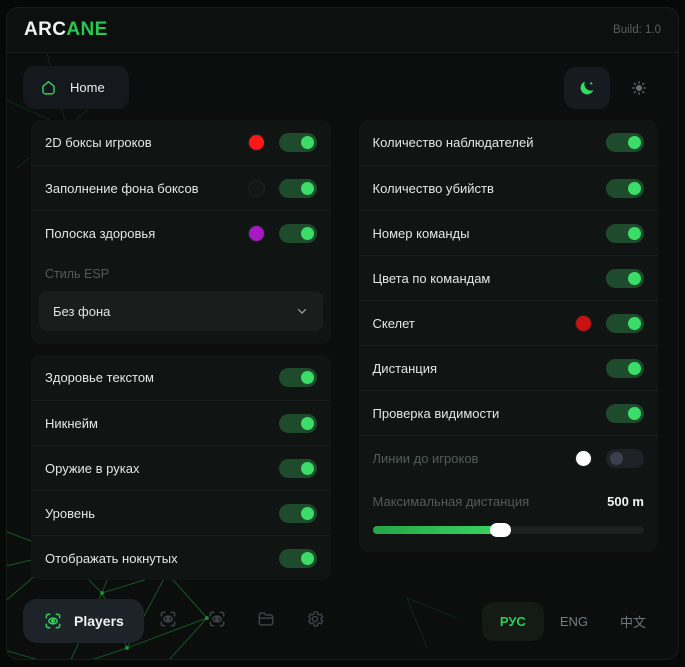 The image size is (685, 667). I want to click on logo-text-accent: ANE, so click(87, 29).